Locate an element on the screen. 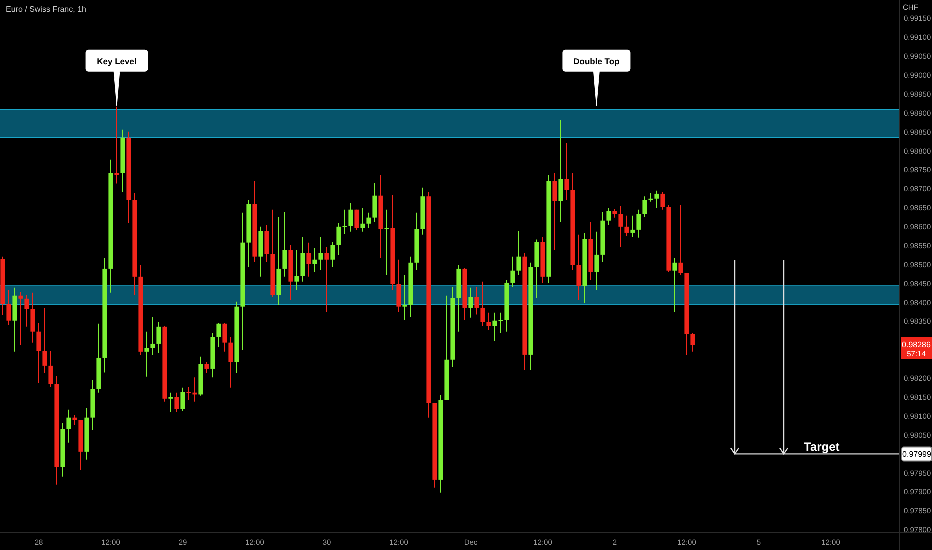 The width and height of the screenshot is (932, 550). annotation: Double Top is located at coordinates (597, 61).